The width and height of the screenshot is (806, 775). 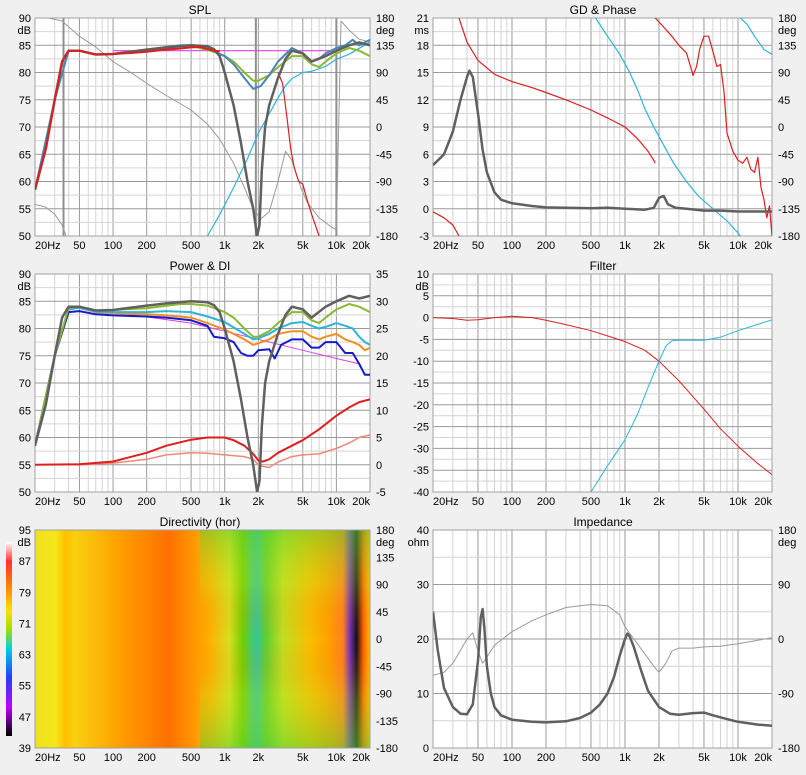 I want to click on y-tick-label: -15, so click(x=421, y=384).